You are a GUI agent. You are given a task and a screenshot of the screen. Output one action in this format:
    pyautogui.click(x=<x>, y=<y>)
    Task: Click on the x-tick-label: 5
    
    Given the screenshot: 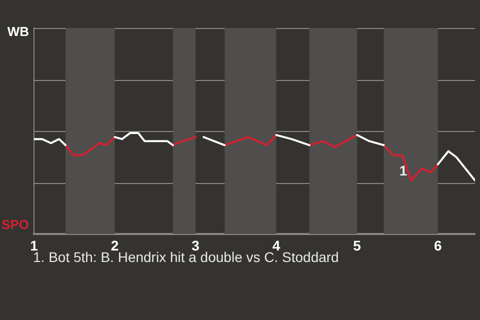 What is the action you would take?
    pyautogui.click(x=357, y=245)
    